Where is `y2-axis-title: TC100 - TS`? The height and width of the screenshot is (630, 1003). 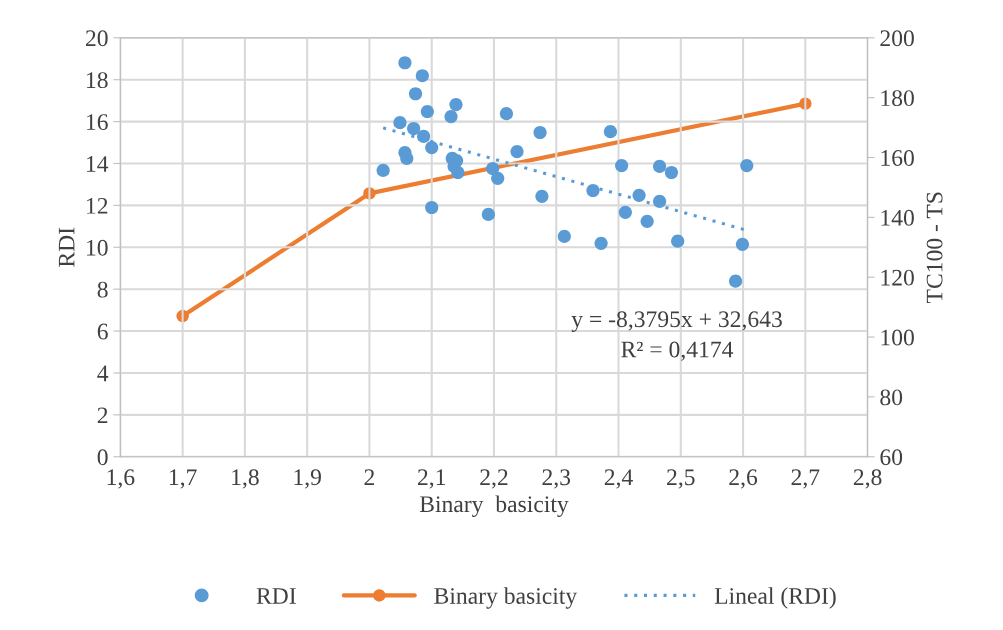
y2-axis-title: TC100 - TS is located at coordinates (934, 248).